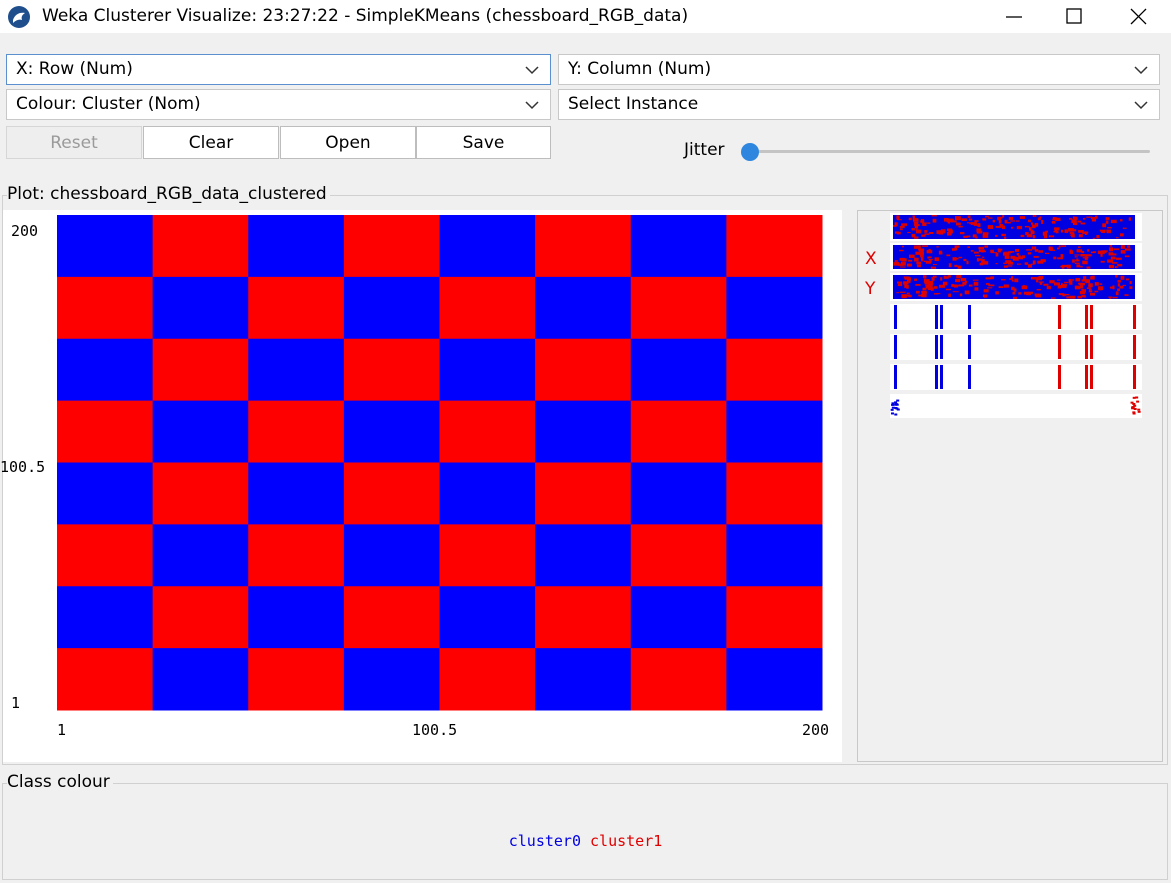 The width and height of the screenshot is (1171, 883). I want to click on legend-cluster1: cluster1, so click(626, 841).